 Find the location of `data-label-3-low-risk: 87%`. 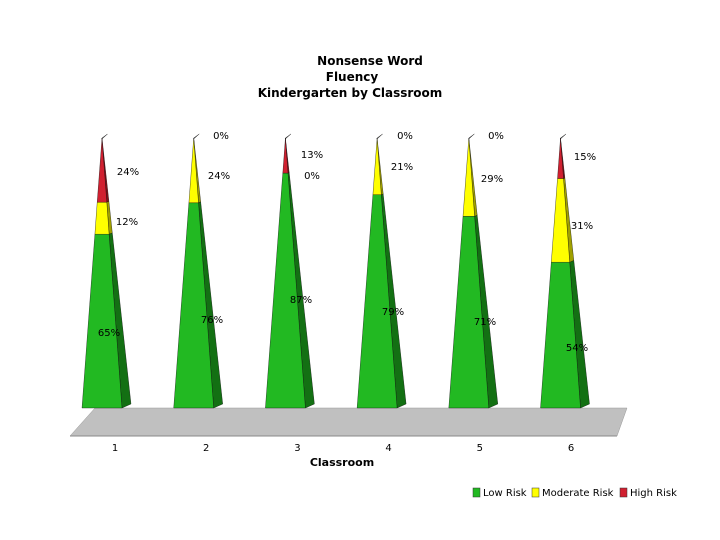

data-label-3-low-risk: 87% is located at coordinates (301, 300).